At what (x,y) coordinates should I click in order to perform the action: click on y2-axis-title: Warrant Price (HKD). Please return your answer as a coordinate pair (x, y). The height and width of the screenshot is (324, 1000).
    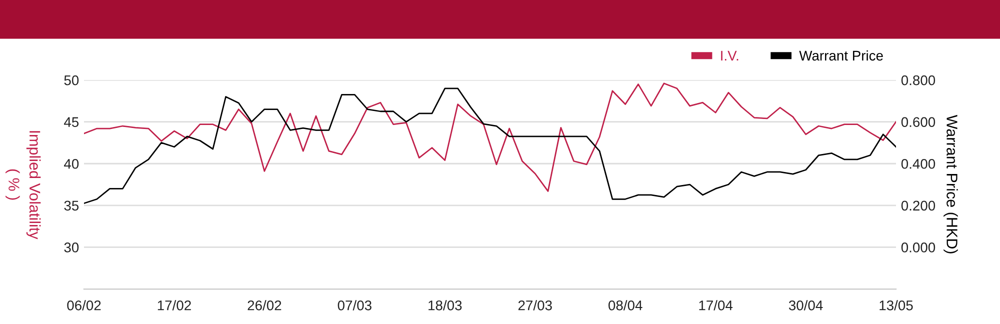
    Looking at the image, I should click on (951, 184).